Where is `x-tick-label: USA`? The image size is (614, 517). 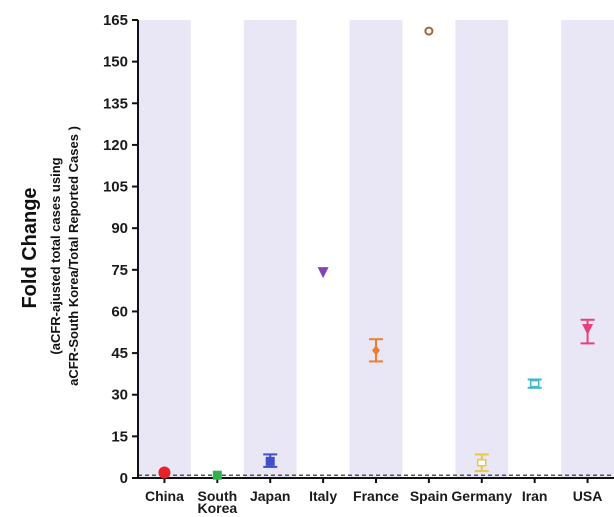 x-tick-label: USA is located at coordinates (588, 496).